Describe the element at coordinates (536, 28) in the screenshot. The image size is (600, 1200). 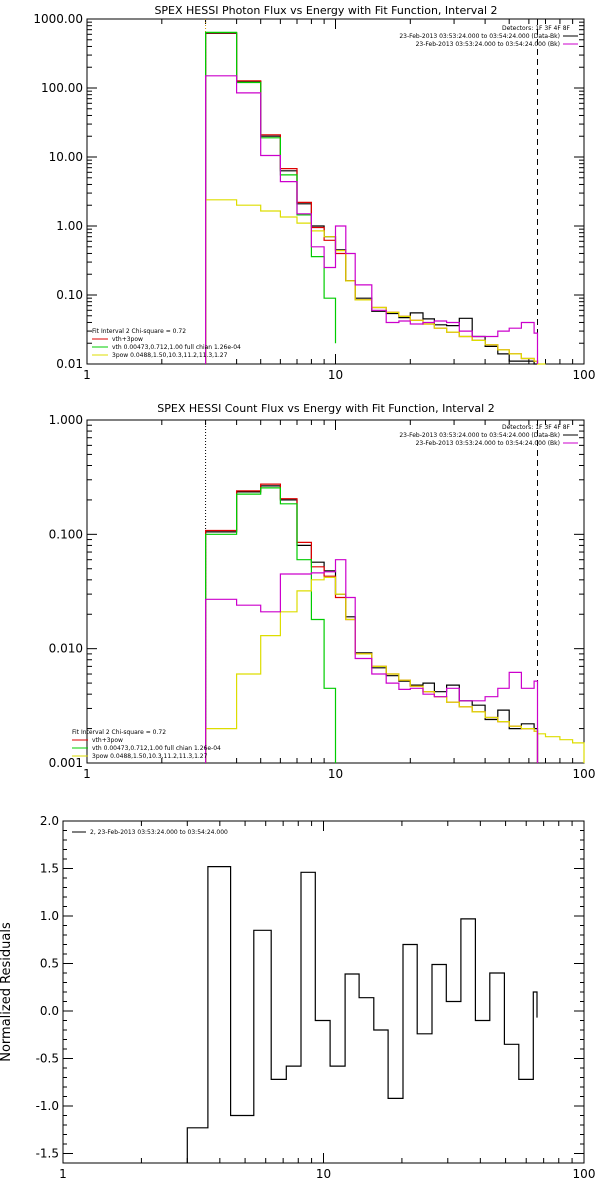
I see `photon-flux-detectors-label: Detectors: 1F 3F 4F 8F` at that location.